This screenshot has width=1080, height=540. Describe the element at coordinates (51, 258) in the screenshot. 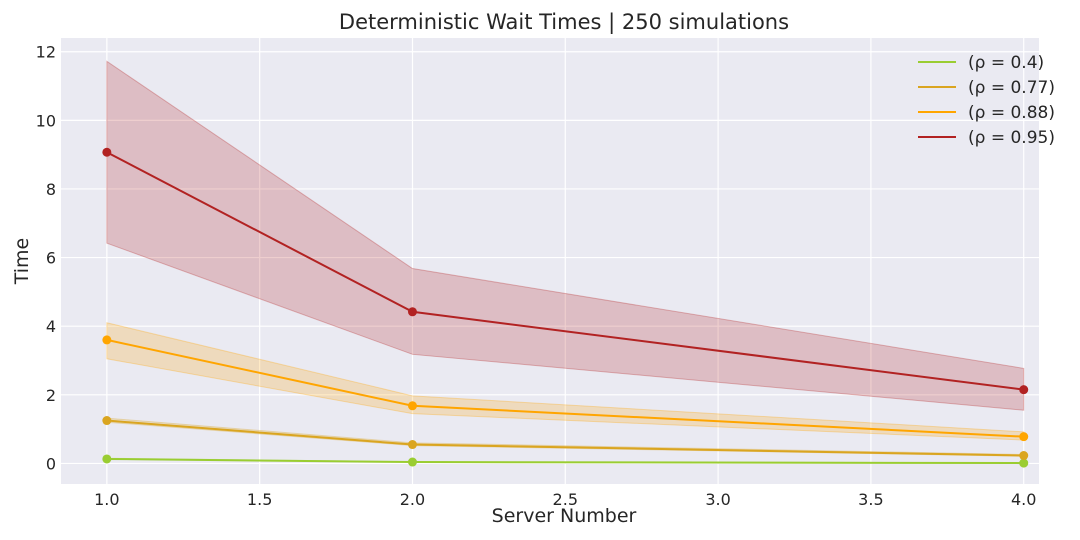

I see `y-tick-label: 6` at that location.